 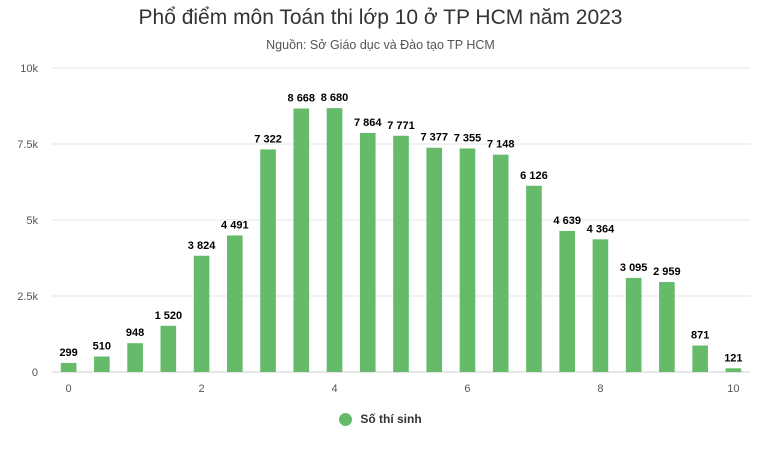 What do you see at coordinates (302, 98) in the screenshot?
I see `data-label: 8 668` at bounding box center [302, 98].